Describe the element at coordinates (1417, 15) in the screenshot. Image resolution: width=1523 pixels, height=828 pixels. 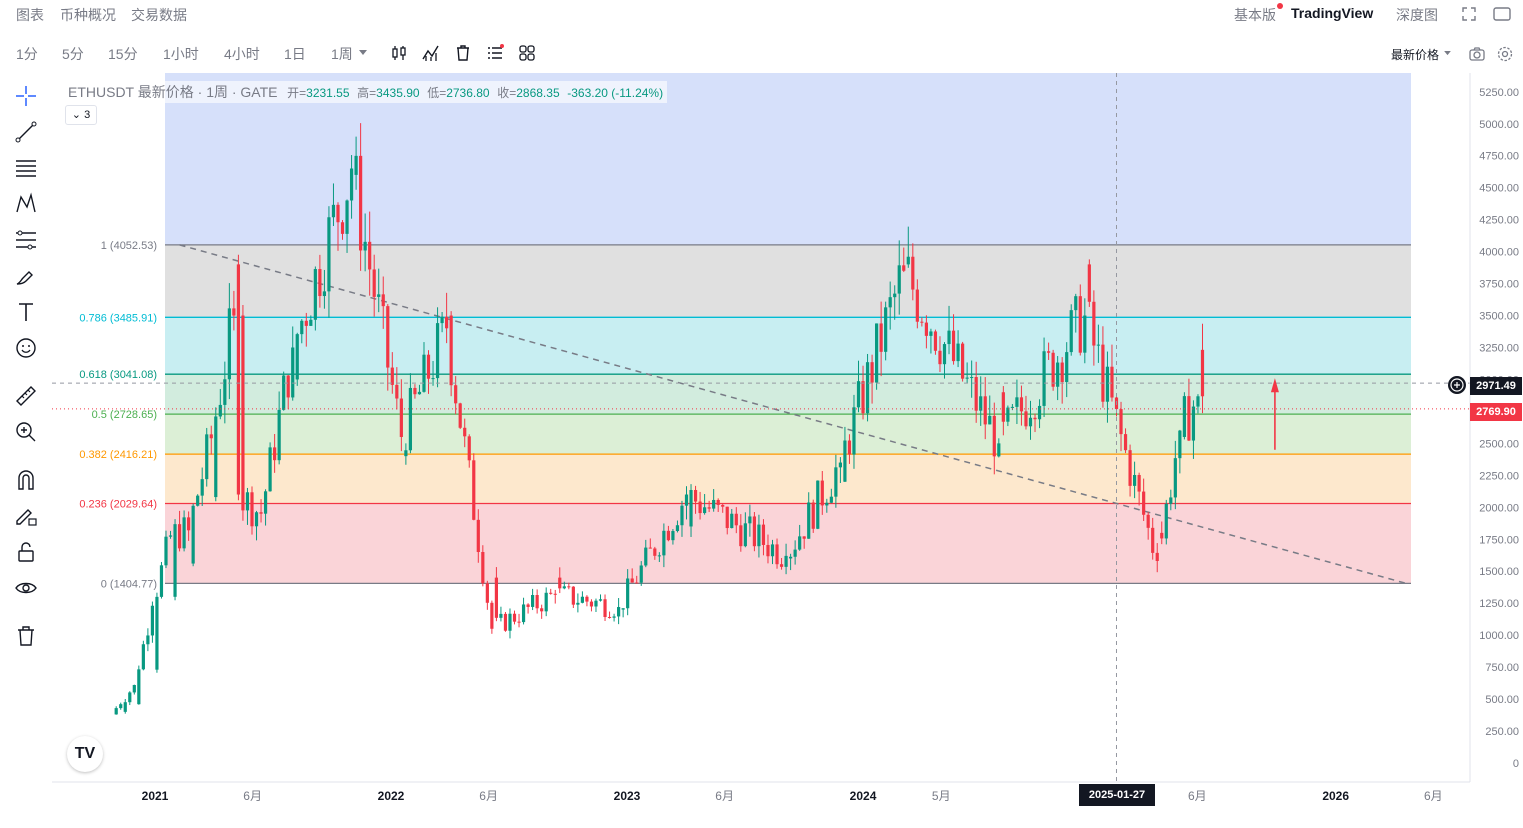
I see `depth-chart-button: 深度图` at that location.